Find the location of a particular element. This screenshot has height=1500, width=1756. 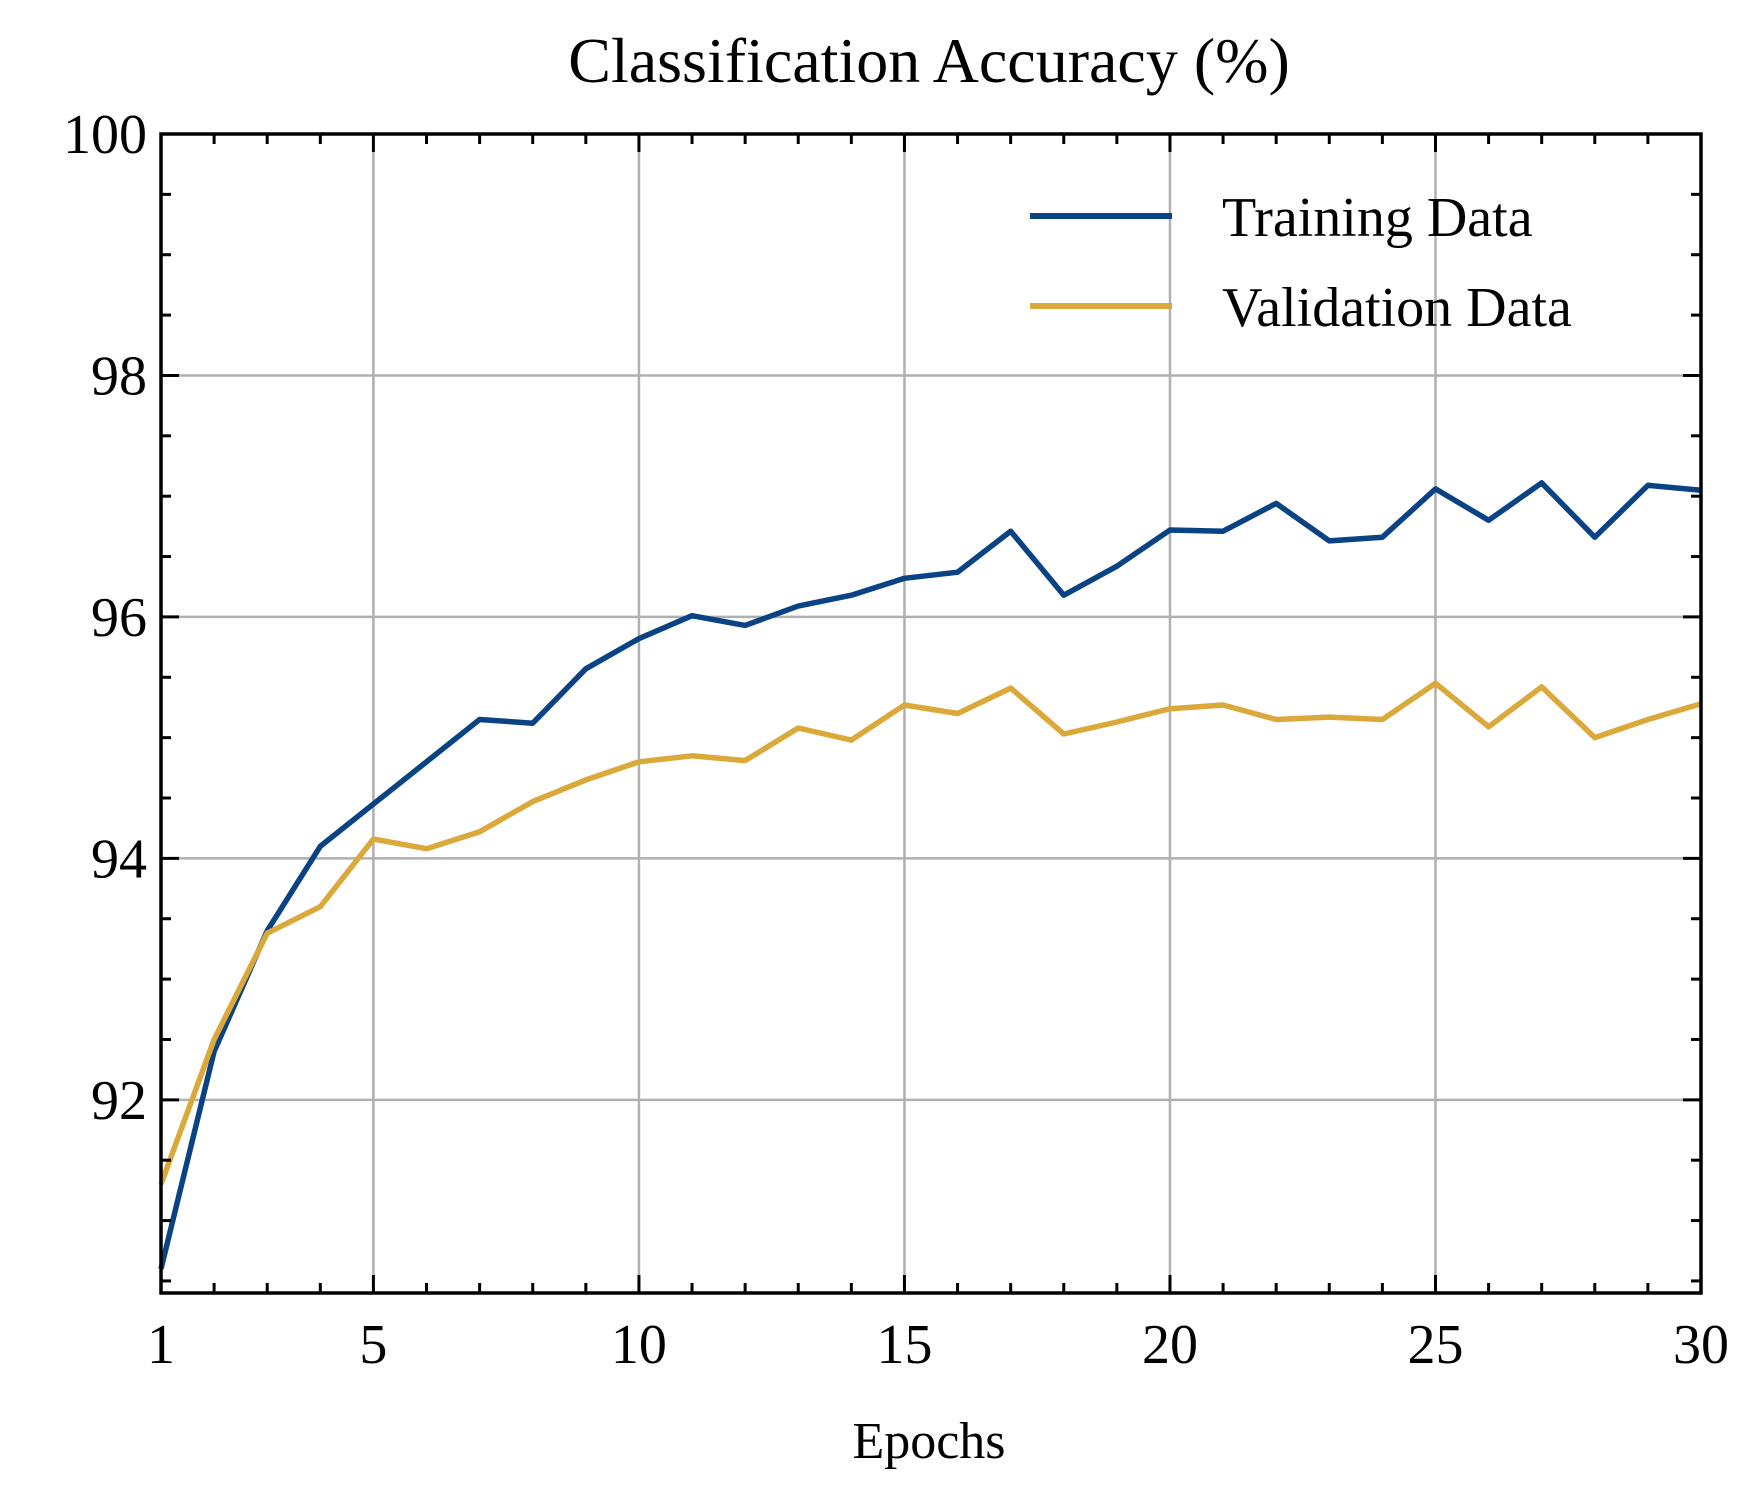

y-tick-labels: 92 94 96 98 100 is located at coordinates (105, 618).